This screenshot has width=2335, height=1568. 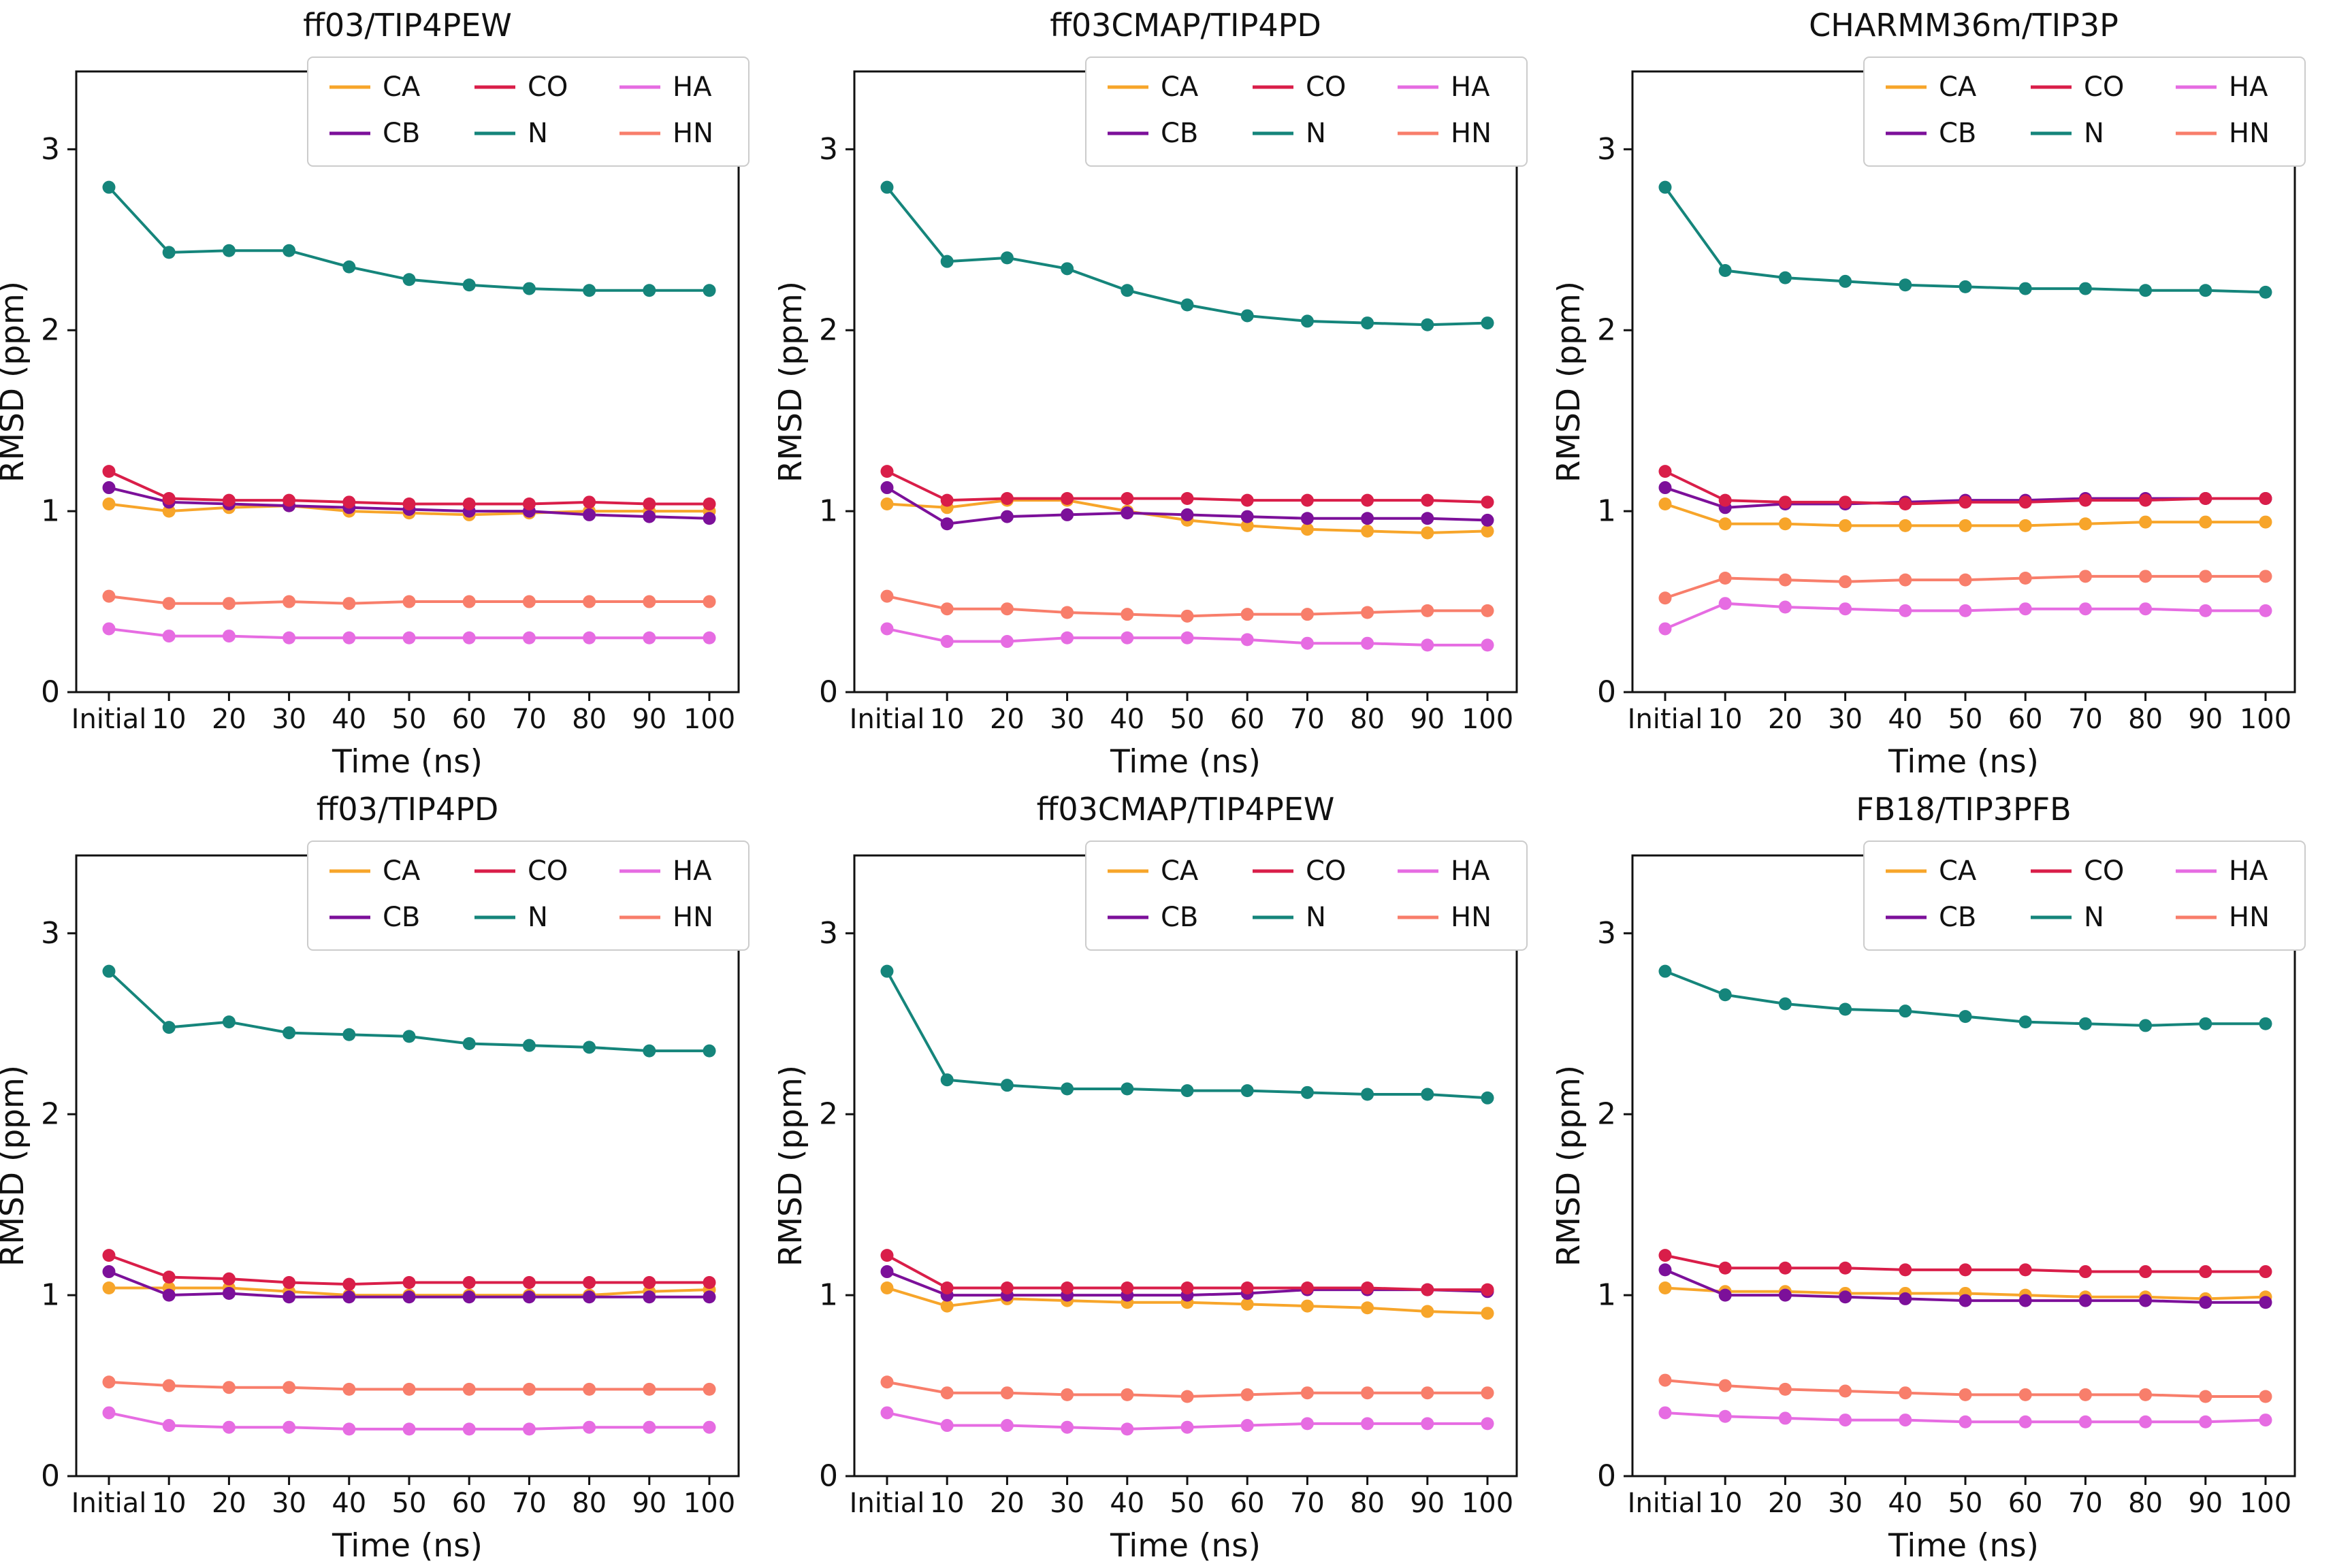 I want to click on series-CA, so click(x=1965, y=514).